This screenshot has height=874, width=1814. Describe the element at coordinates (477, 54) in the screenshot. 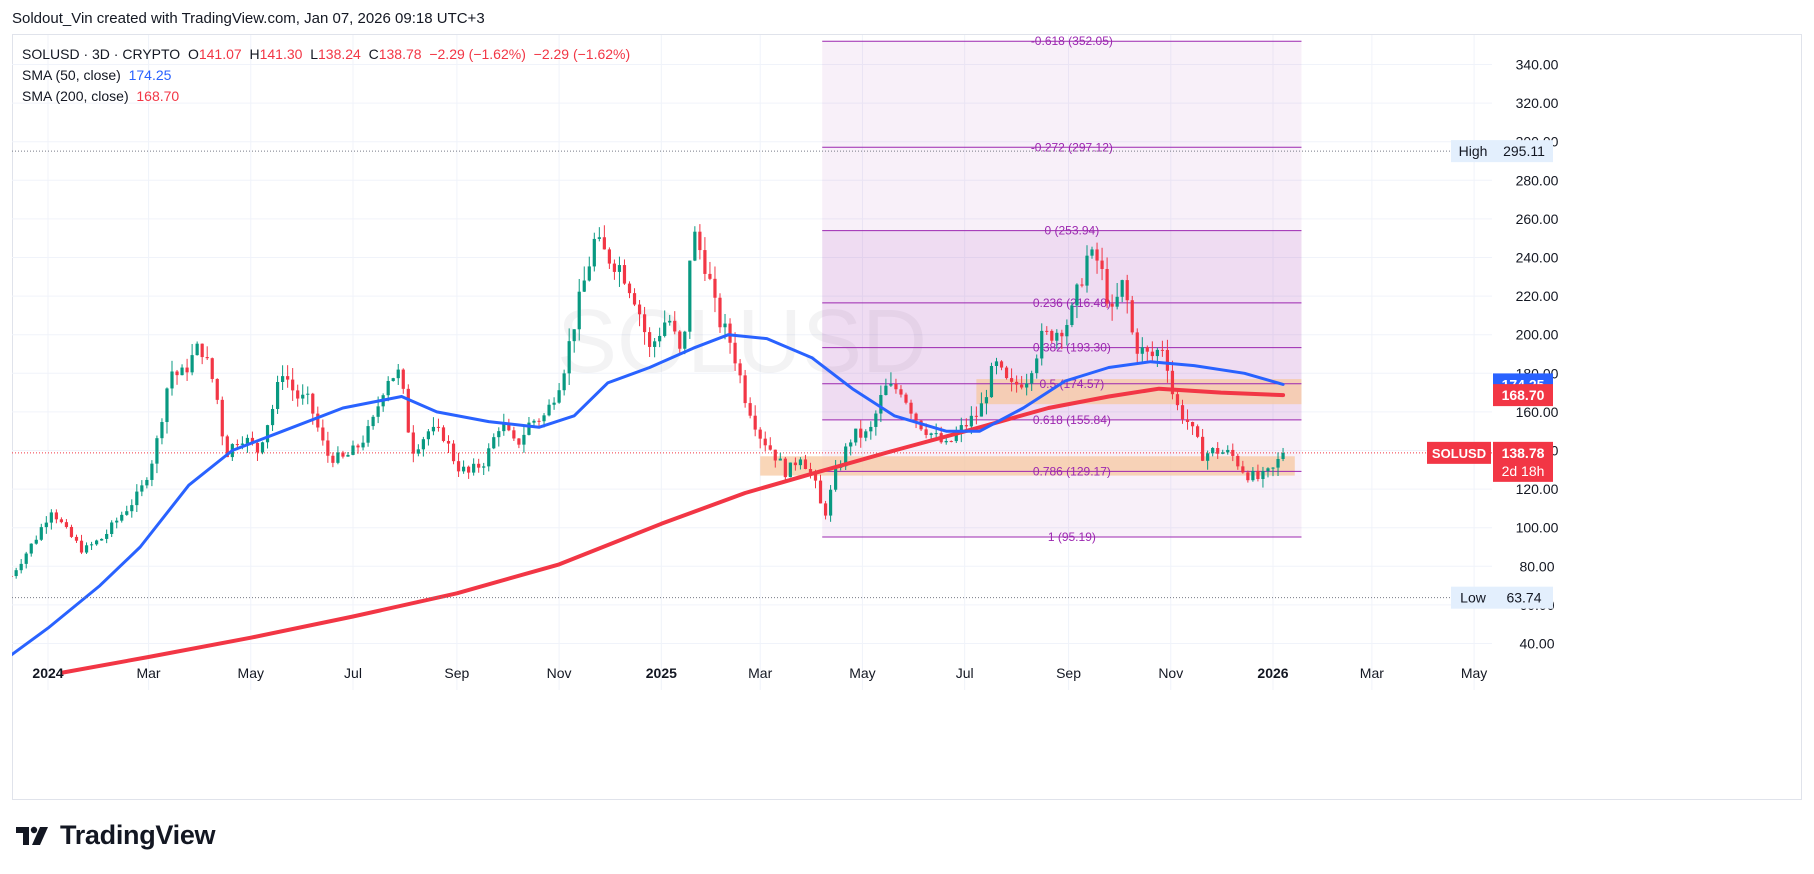

I see `legend-change: −2.29 (−1.62%)` at that location.